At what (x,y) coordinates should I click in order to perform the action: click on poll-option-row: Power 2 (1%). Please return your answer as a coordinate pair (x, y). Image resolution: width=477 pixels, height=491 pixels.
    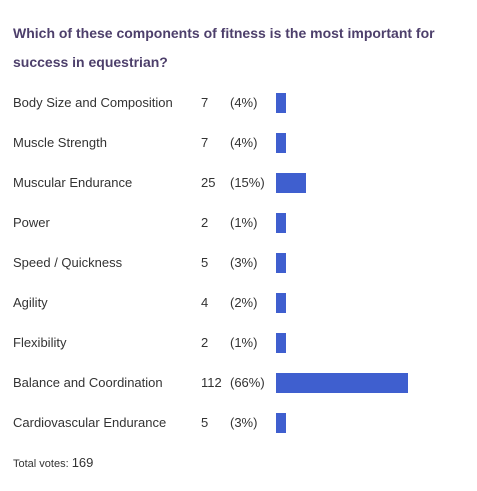
    Looking at the image, I should click on (238, 223).